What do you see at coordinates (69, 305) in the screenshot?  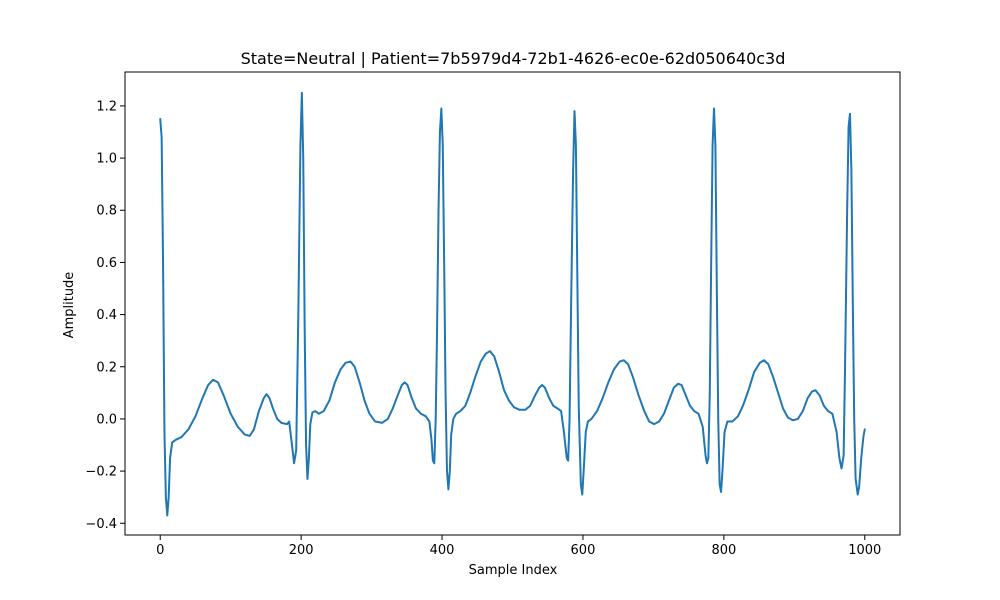 I see `y-axis-label: Amplitude` at bounding box center [69, 305].